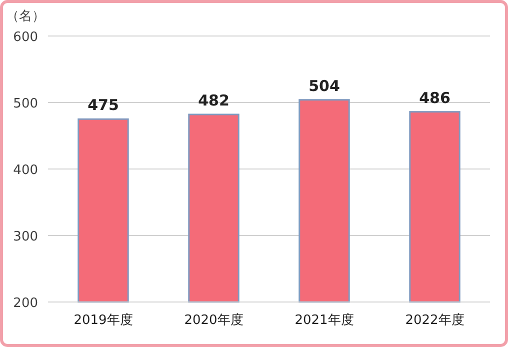  Describe the element at coordinates (25, 170) in the screenshot. I see `y-tick-label: 400` at that location.